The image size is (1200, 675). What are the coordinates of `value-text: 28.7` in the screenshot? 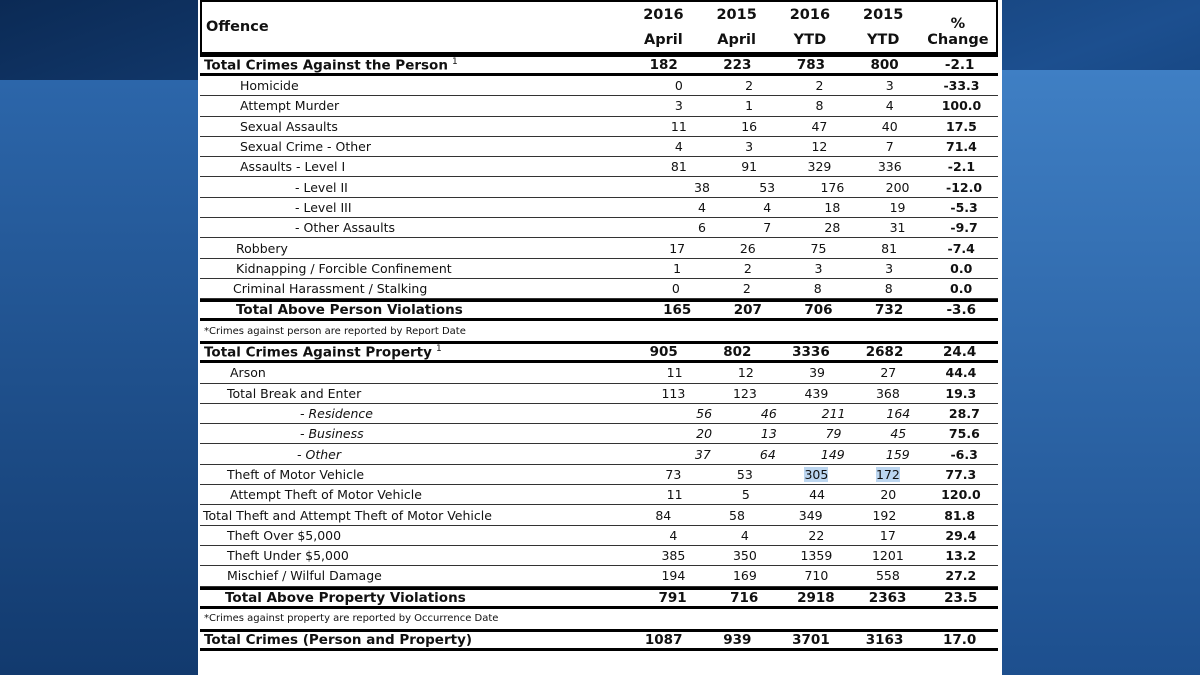 It's located at (964, 414).